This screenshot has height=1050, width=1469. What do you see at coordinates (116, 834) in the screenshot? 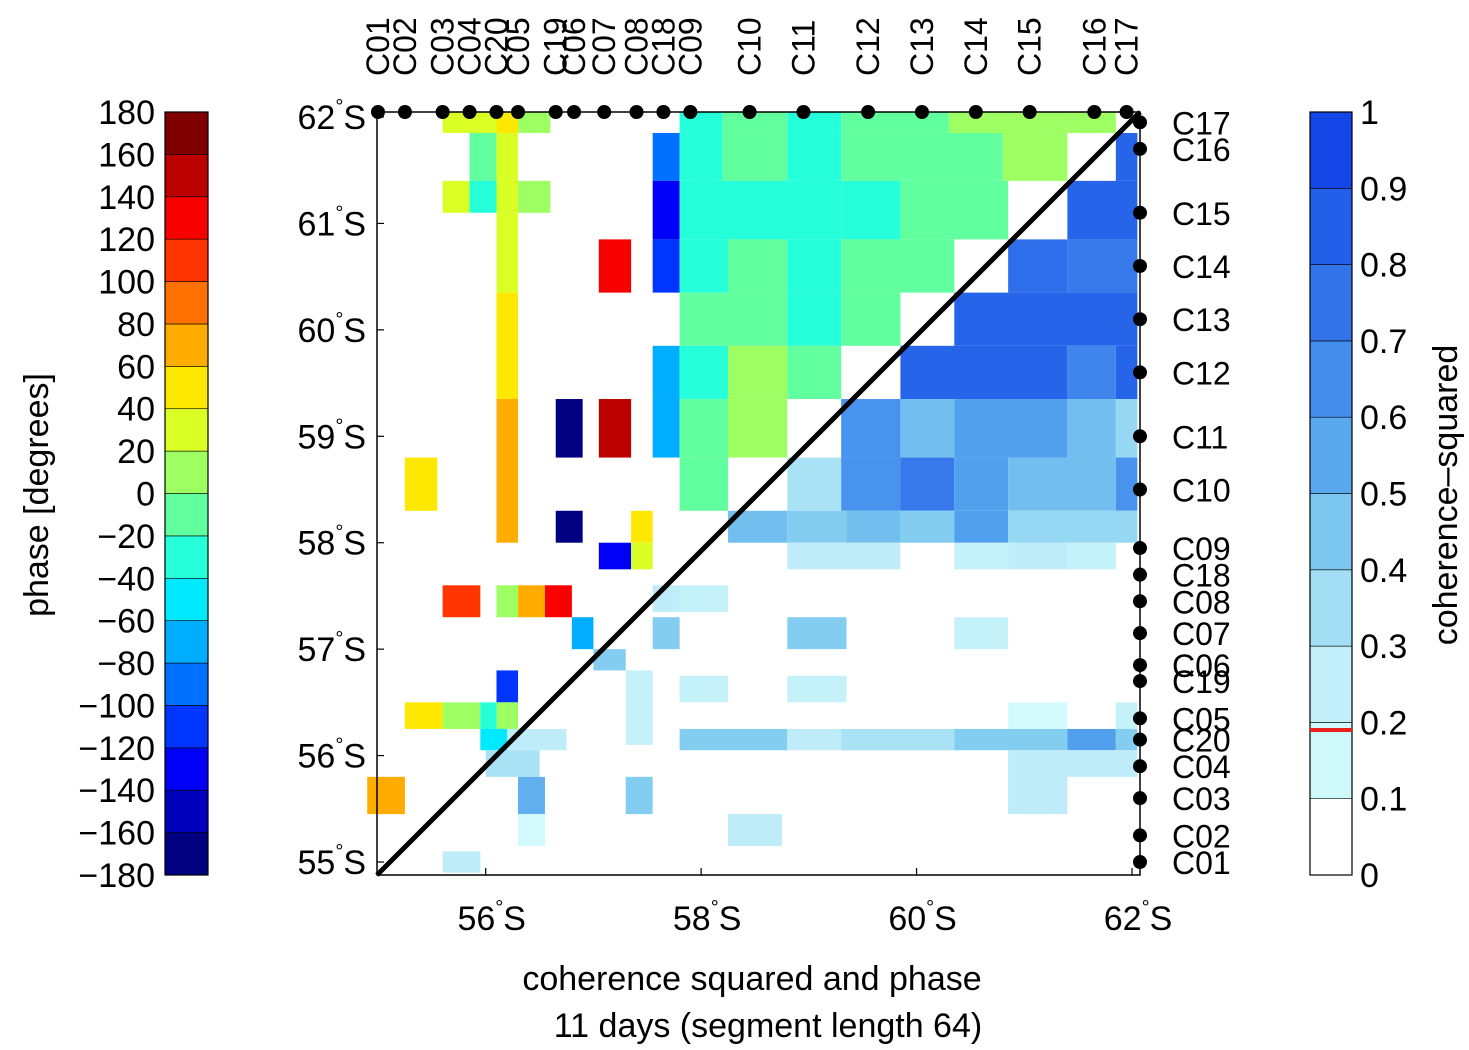
I see `phase-colorbar-tick-label: −160` at bounding box center [116, 834].